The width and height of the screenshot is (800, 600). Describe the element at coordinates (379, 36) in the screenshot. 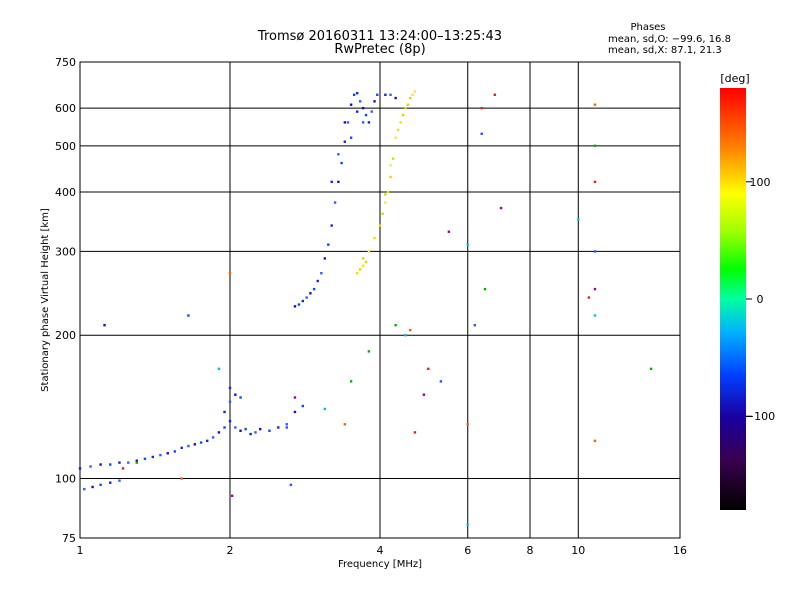

I see `chart-title: Tromsø 20160311 13:24:00–13:25:43` at that location.